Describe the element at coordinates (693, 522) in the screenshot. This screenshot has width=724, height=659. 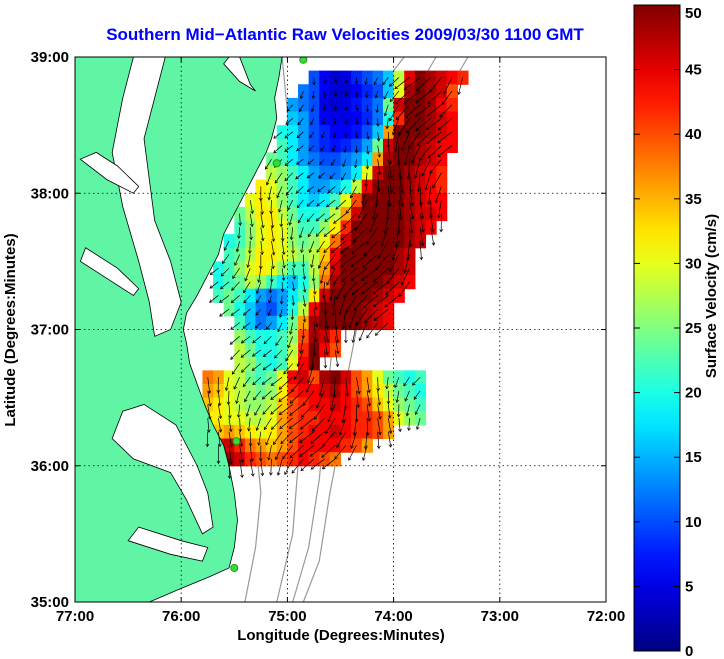
I see `colorbar-tick-label: 10` at that location.